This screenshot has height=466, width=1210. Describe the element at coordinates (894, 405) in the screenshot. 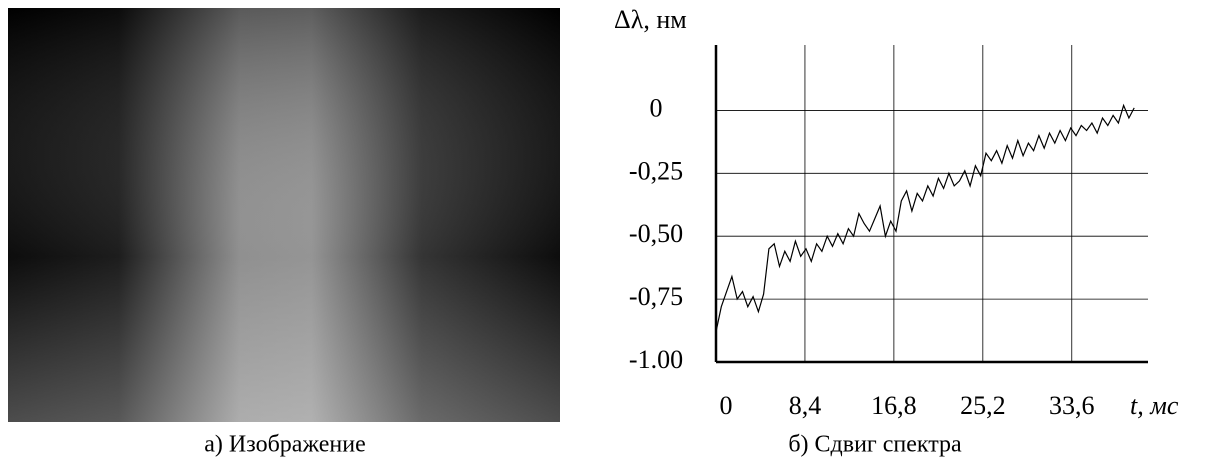

I see `x-tick-label: 16,8` at that location.